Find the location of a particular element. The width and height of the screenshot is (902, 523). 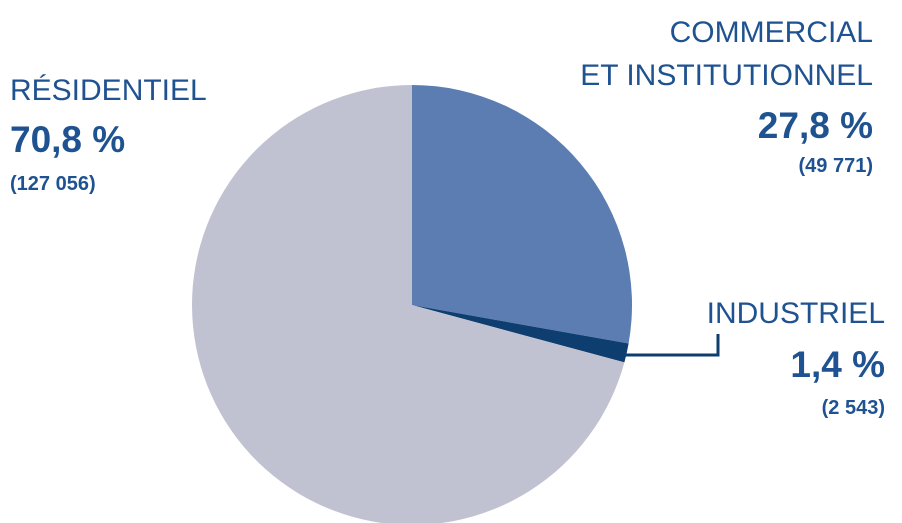

count-label: (49 771) is located at coordinates (836, 166).